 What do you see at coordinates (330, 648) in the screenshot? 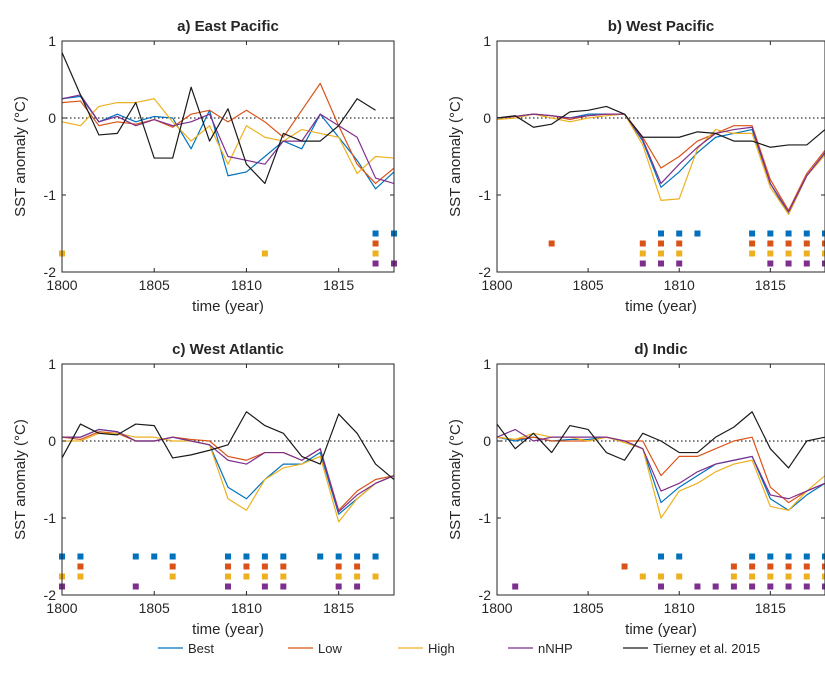
I see `legend-label-low: Low` at bounding box center [330, 648].